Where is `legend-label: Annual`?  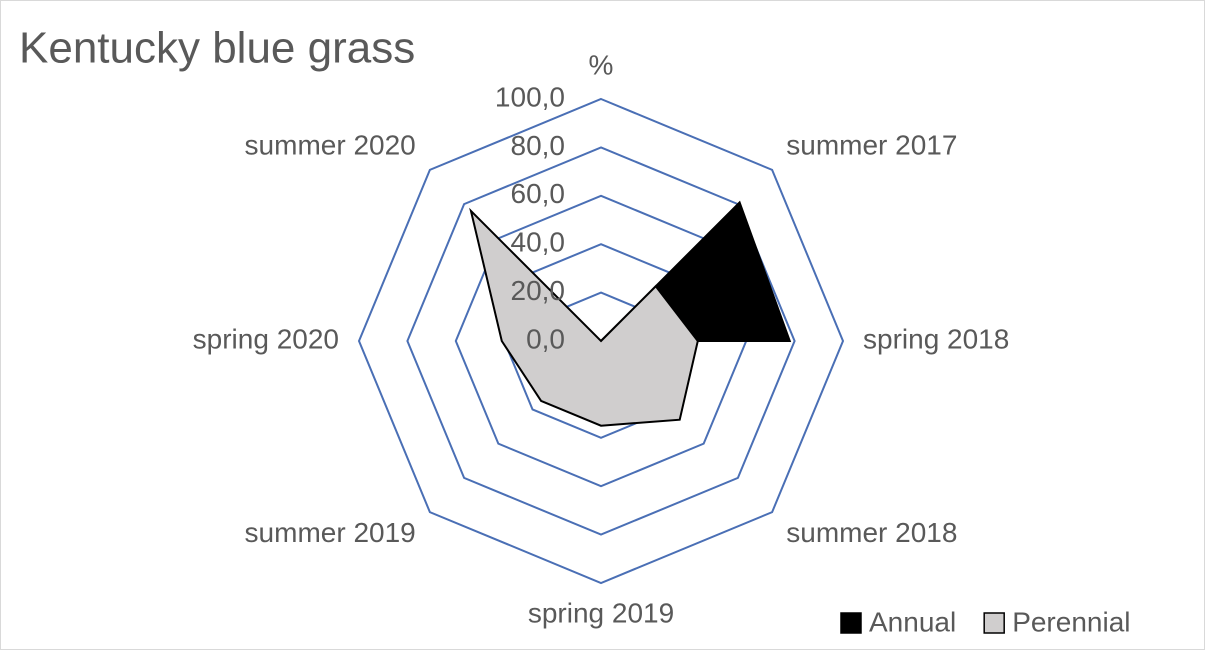
legend-label: Annual is located at coordinates (912, 621).